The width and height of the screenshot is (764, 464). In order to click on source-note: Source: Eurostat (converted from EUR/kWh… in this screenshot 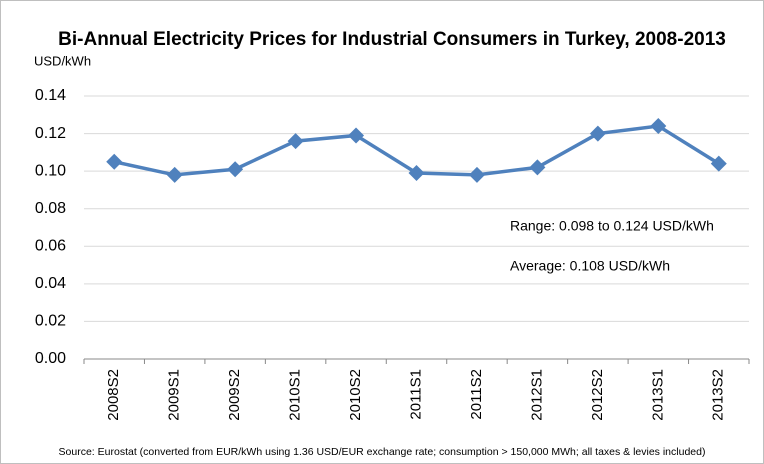, I will do `click(382, 452)`.